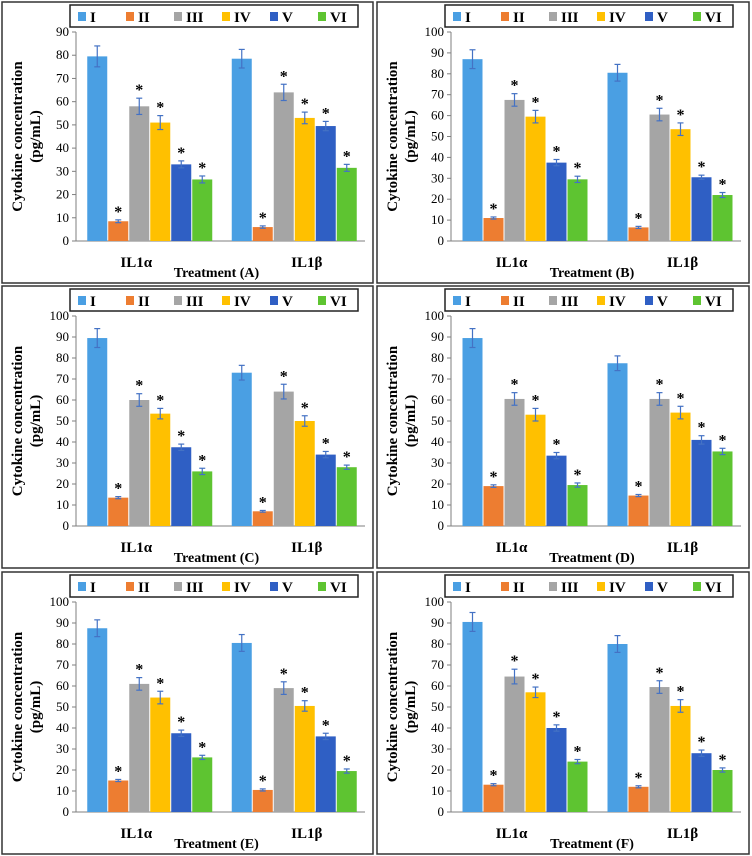 This screenshot has width=752, height=856. I want to click on y-tick-label: 30, so click(437, 177).